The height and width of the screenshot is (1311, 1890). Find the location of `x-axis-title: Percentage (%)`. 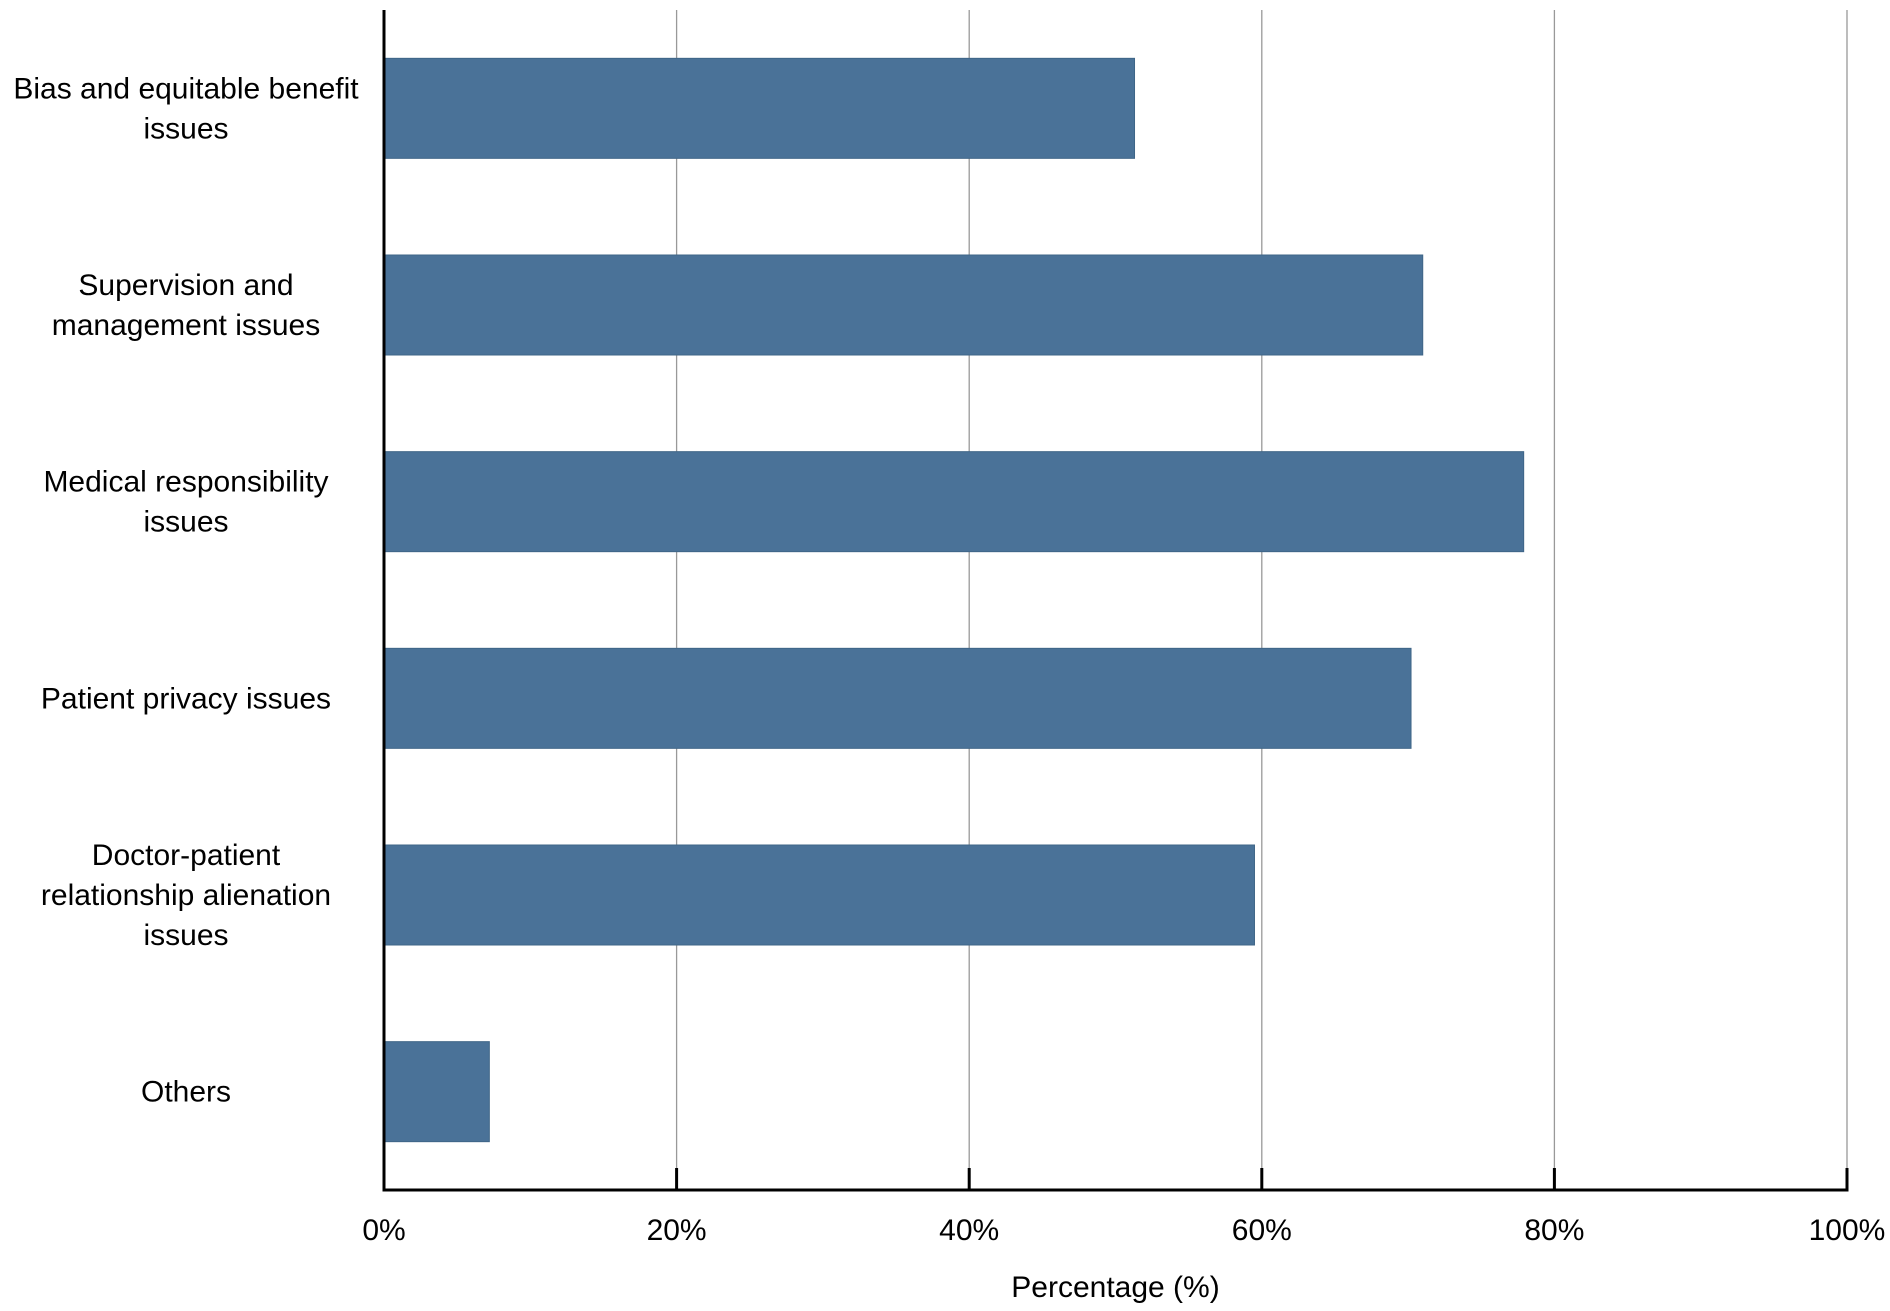

x-axis-title: Percentage (%) is located at coordinates (1115, 1287).